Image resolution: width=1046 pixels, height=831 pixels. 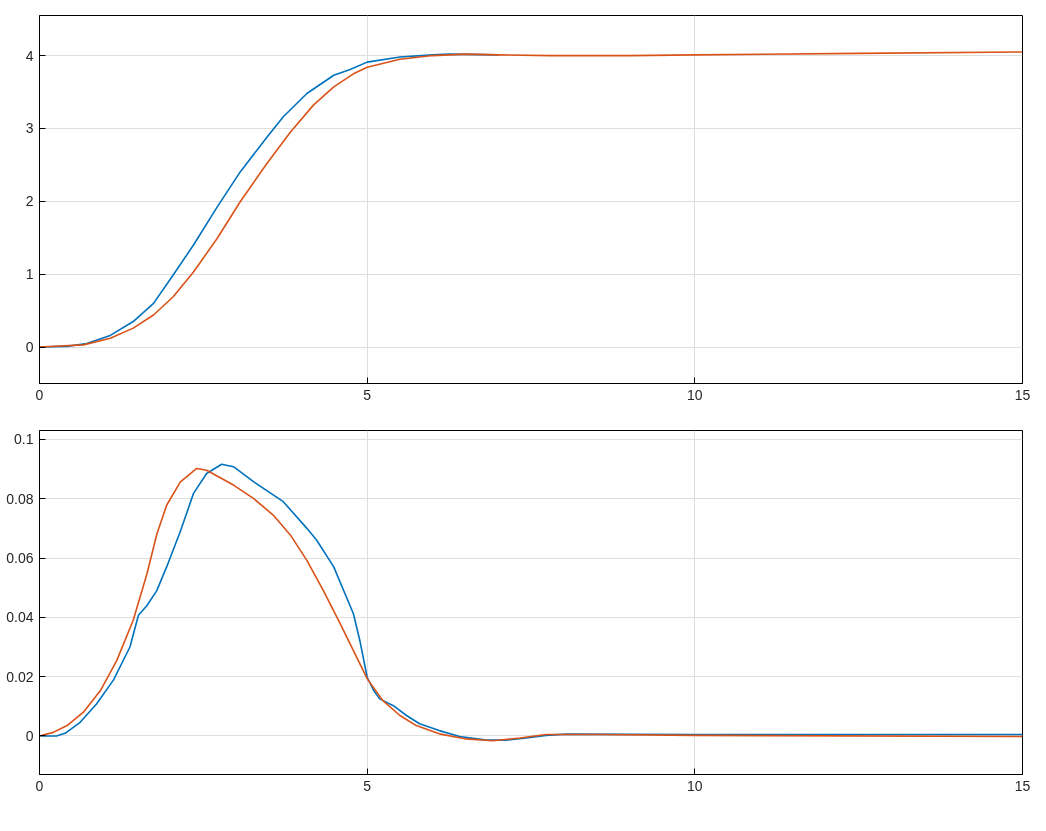 What do you see at coordinates (29, 55) in the screenshot?
I see `y-tick-label: 4` at bounding box center [29, 55].